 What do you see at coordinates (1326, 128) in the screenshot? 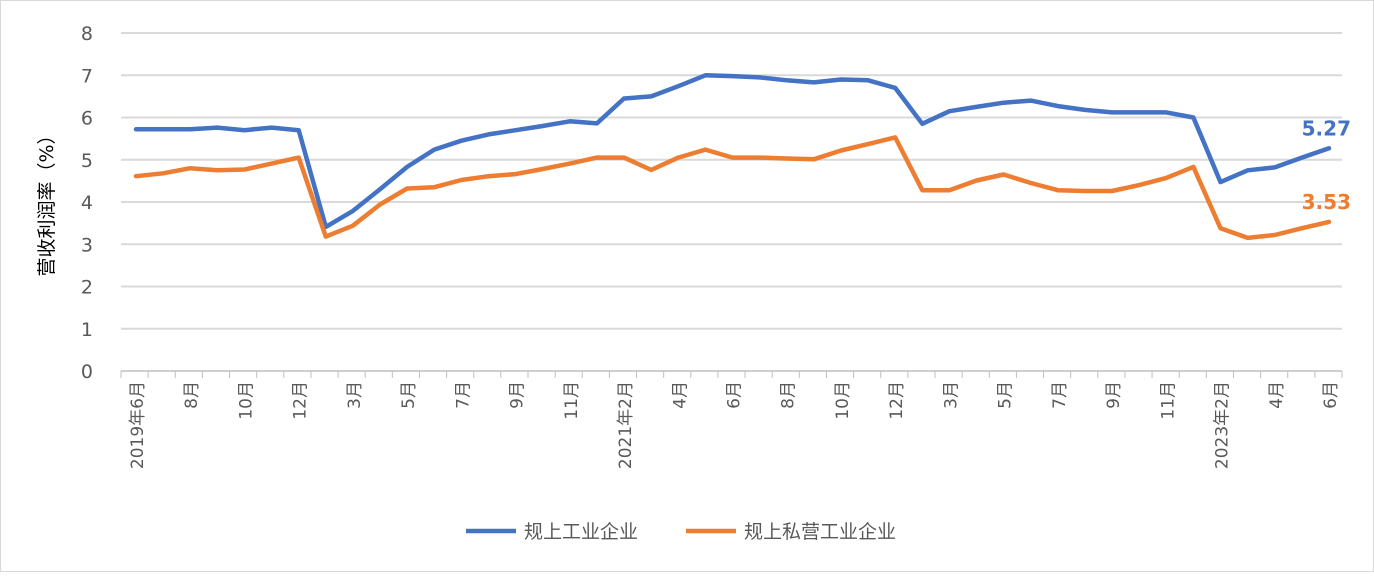
I see `end-data-label: 5.27` at bounding box center [1326, 128].